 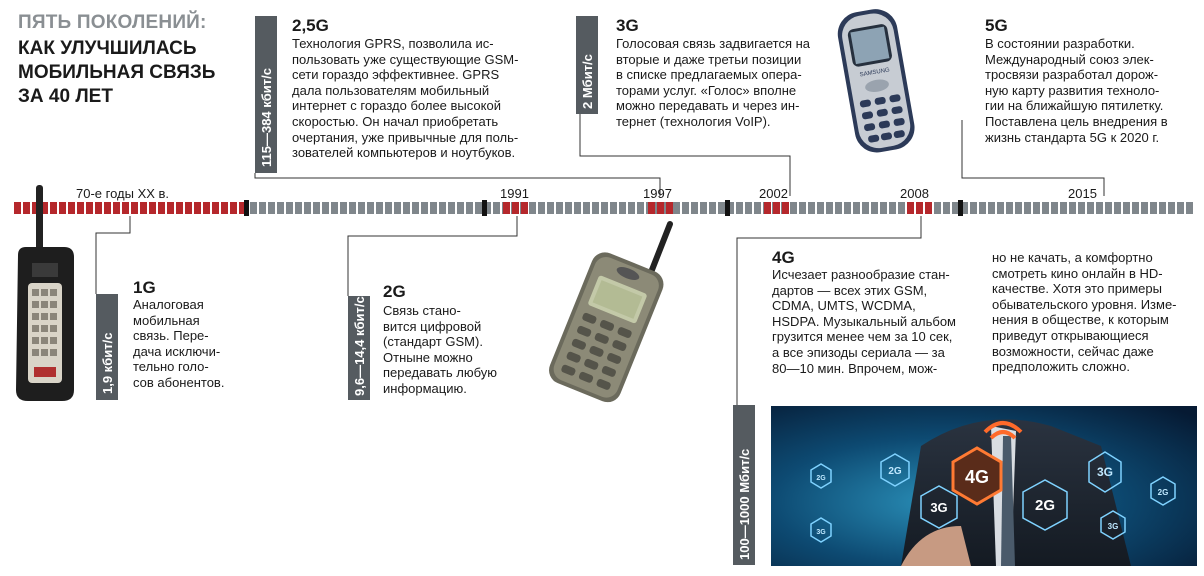 What do you see at coordinates (168, 304) in the screenshot?
I see `text-line: Аналоговая` at bounding box center [168, 304].